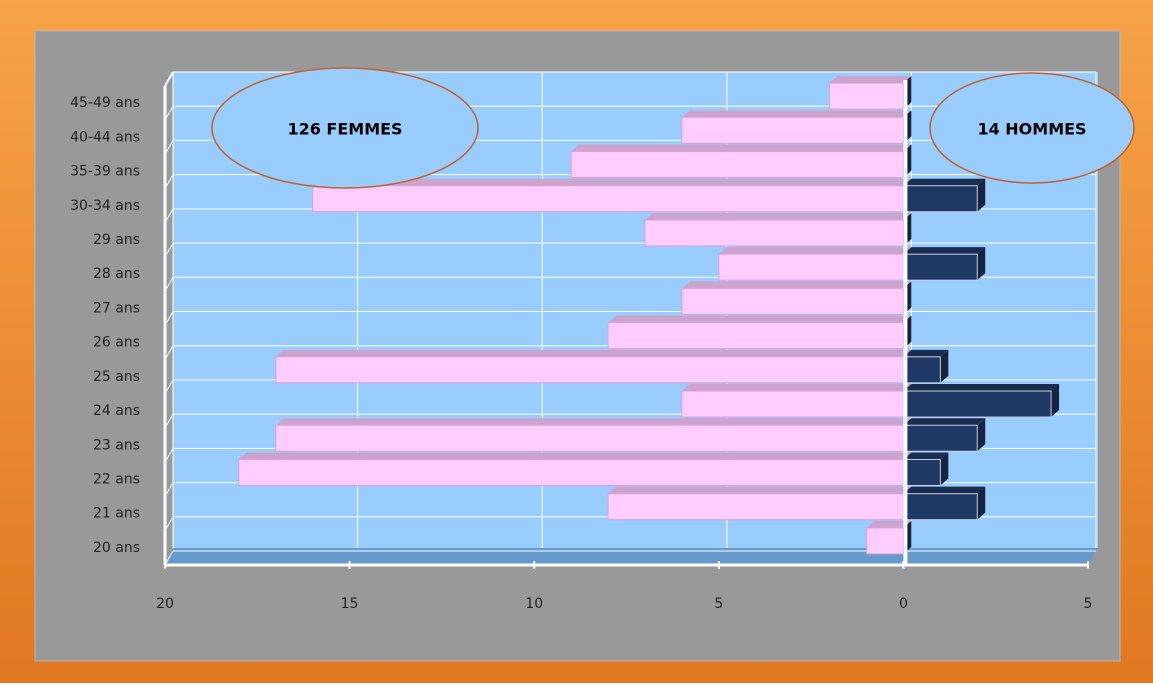 Image resolution: width=1153 pixels, height=687 pixels. What do you see at coordinates (116, 445) in the screenshot?
I see `y-tick-label: 23 ans` at bounding box center [116, 445].